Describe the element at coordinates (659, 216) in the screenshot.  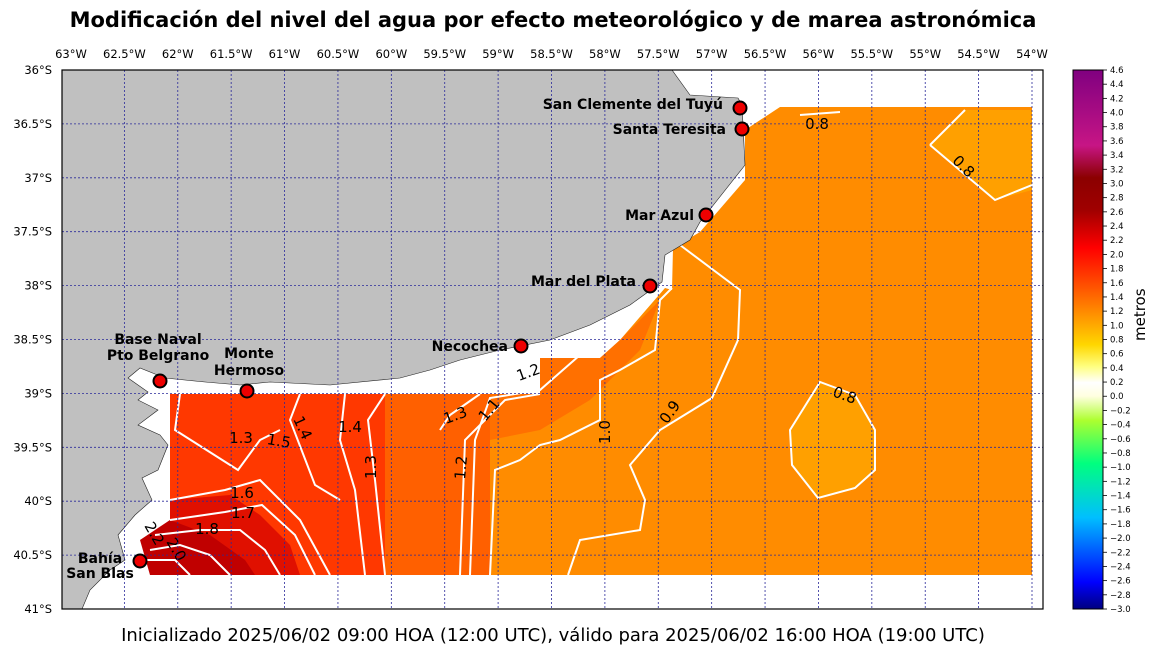
I see `station-label: Mar Azul` at that location.